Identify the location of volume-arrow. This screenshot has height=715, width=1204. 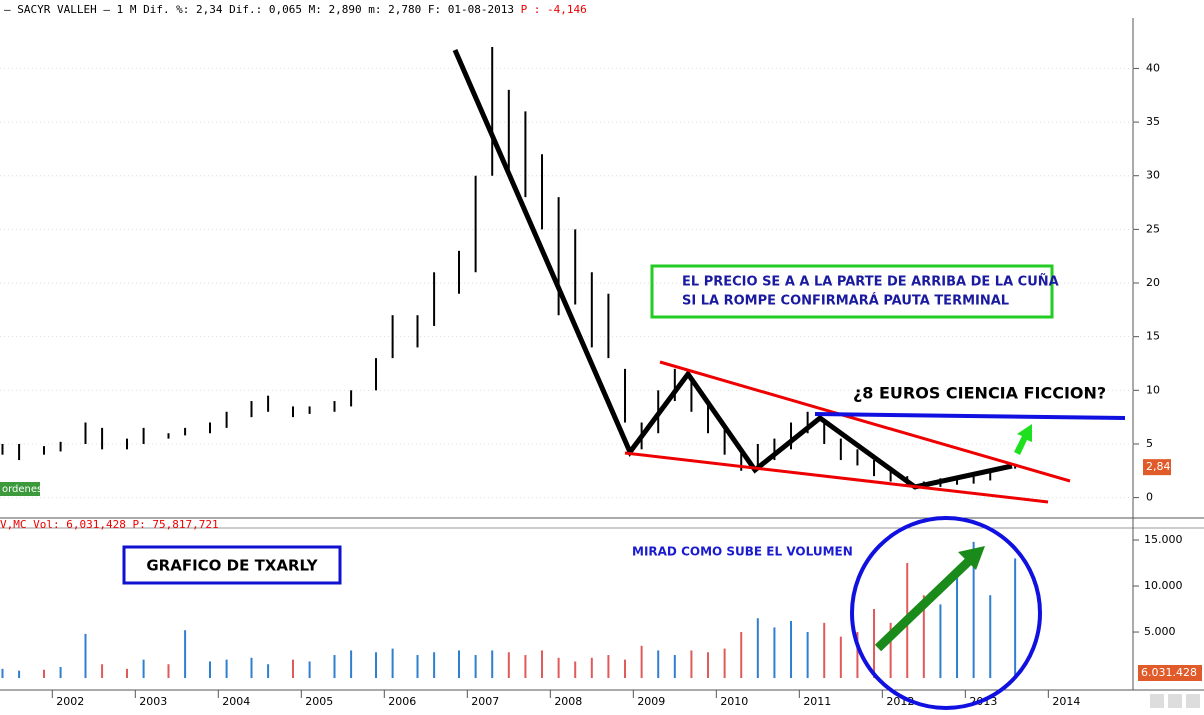
(924, 604).